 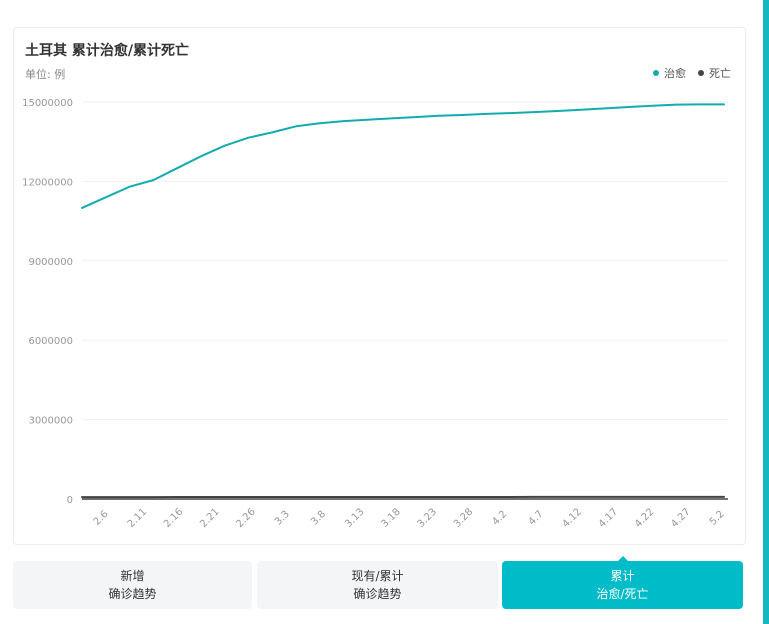 What do you see at coordinates (536, 518) in the screenshot?
I see `x-tick-label: 4.7` at bounding box center [536, 518].